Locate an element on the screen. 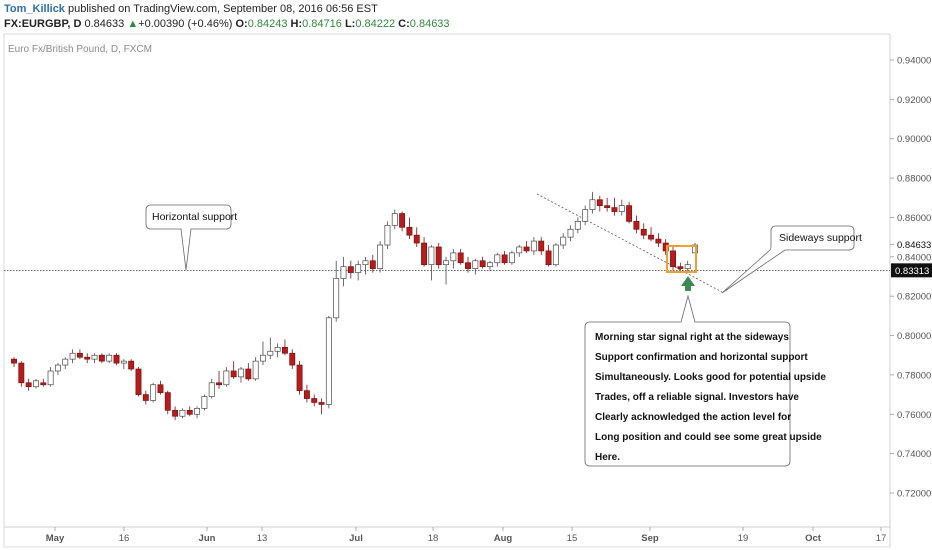 Image resolution: width=932 pixels, height=550 pixels. analysis-note-callout is located at coordinates (687, 380).